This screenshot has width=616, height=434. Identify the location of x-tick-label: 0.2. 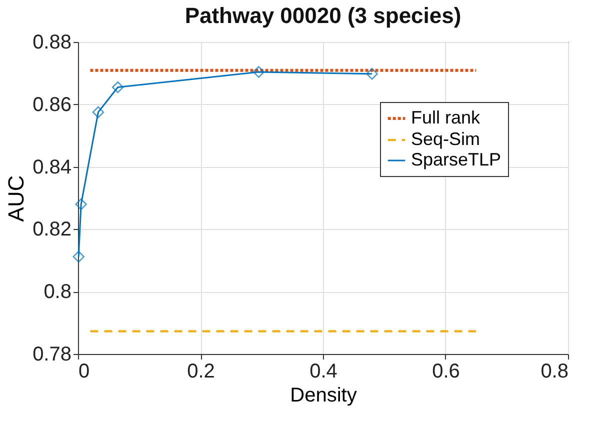
(201, 371).